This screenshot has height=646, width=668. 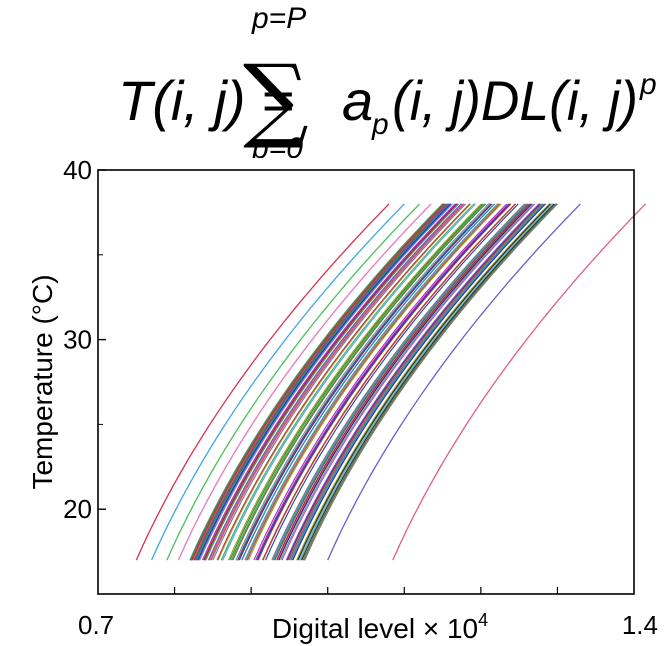 I want to click on x-tick-label: 1.4, so click(x=640, y=625).